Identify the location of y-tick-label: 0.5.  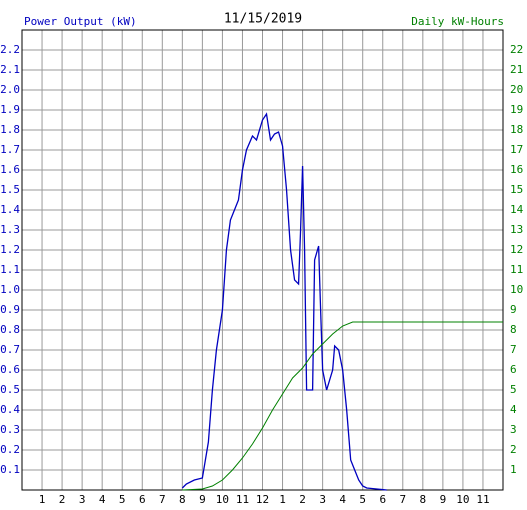
(10, 389).